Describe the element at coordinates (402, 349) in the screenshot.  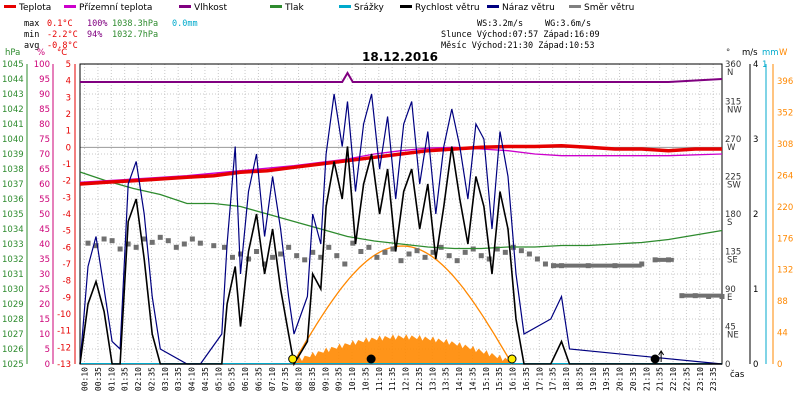
I see `solar-area` at that location.